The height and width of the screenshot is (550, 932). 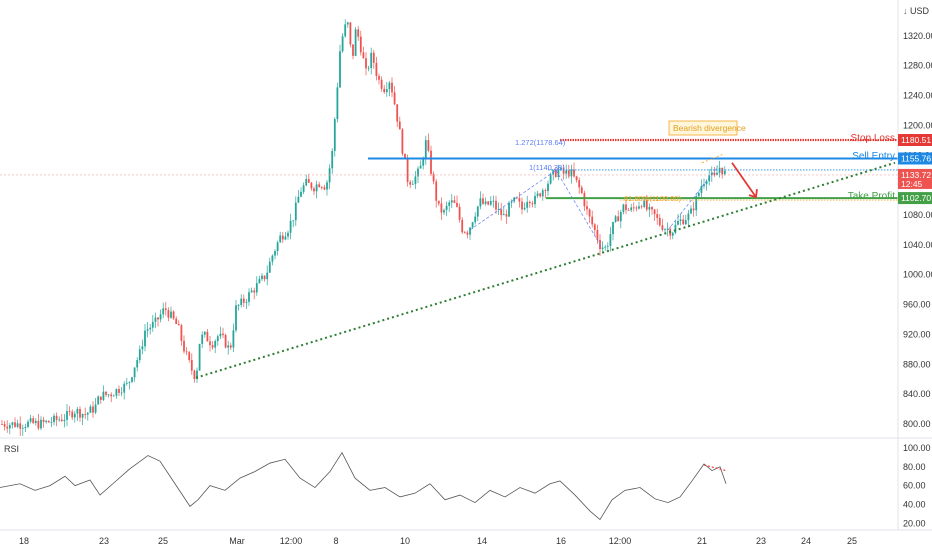 I want to click on rsi-tick-label: 80.00, so click(x=914, y=467).